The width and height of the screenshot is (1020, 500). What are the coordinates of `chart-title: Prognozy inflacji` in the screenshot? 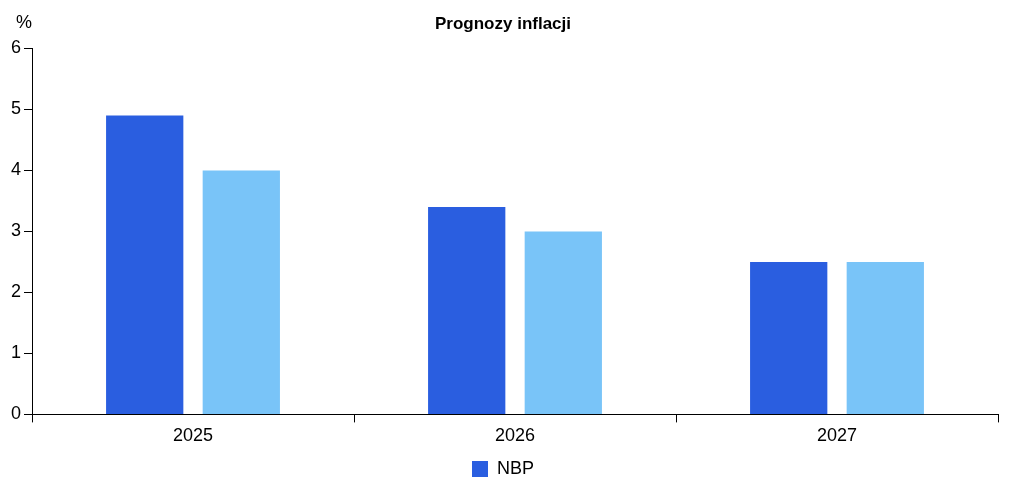 It's located at (503, 23).